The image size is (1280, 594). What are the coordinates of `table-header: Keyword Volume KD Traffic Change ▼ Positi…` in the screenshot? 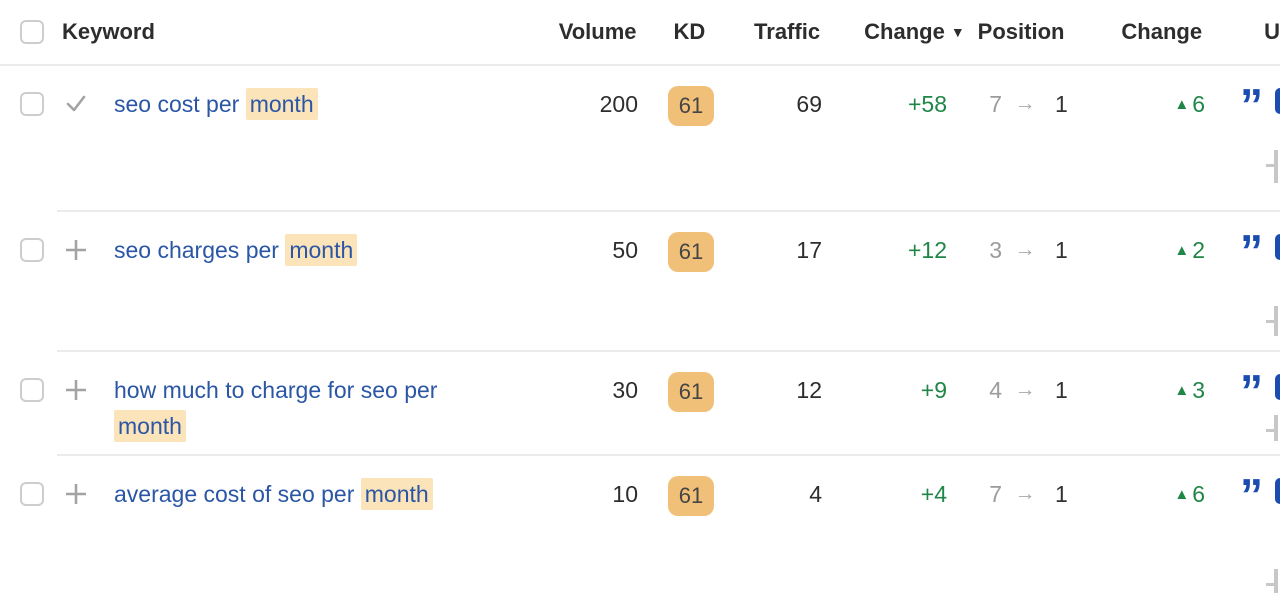 It's located at (640, 33).